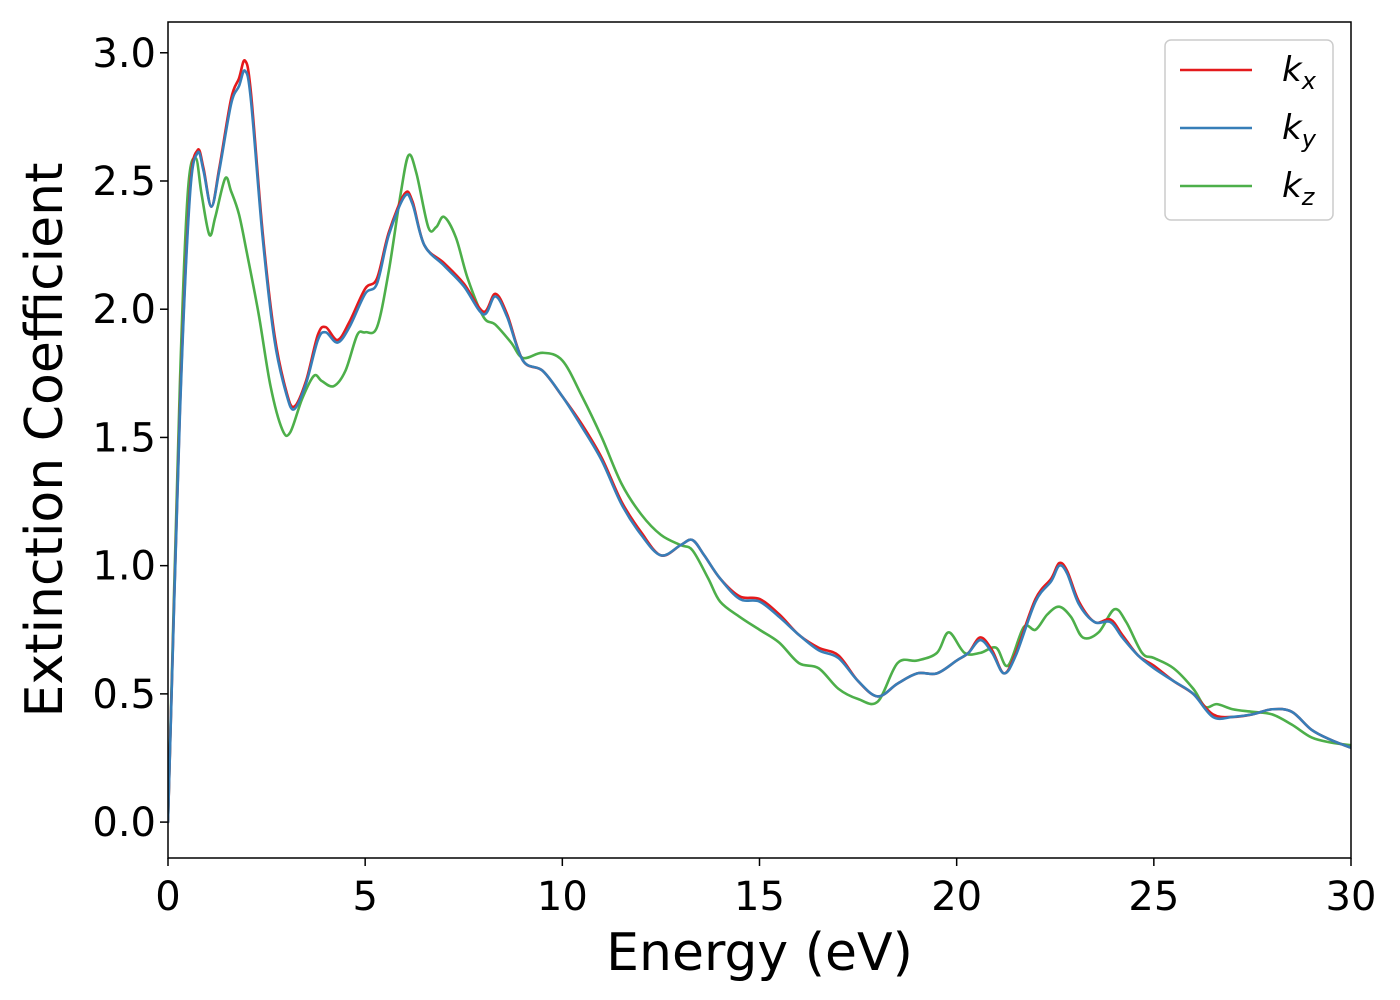  I want to click on legend-label-kz: kz, so click(1299, 188).